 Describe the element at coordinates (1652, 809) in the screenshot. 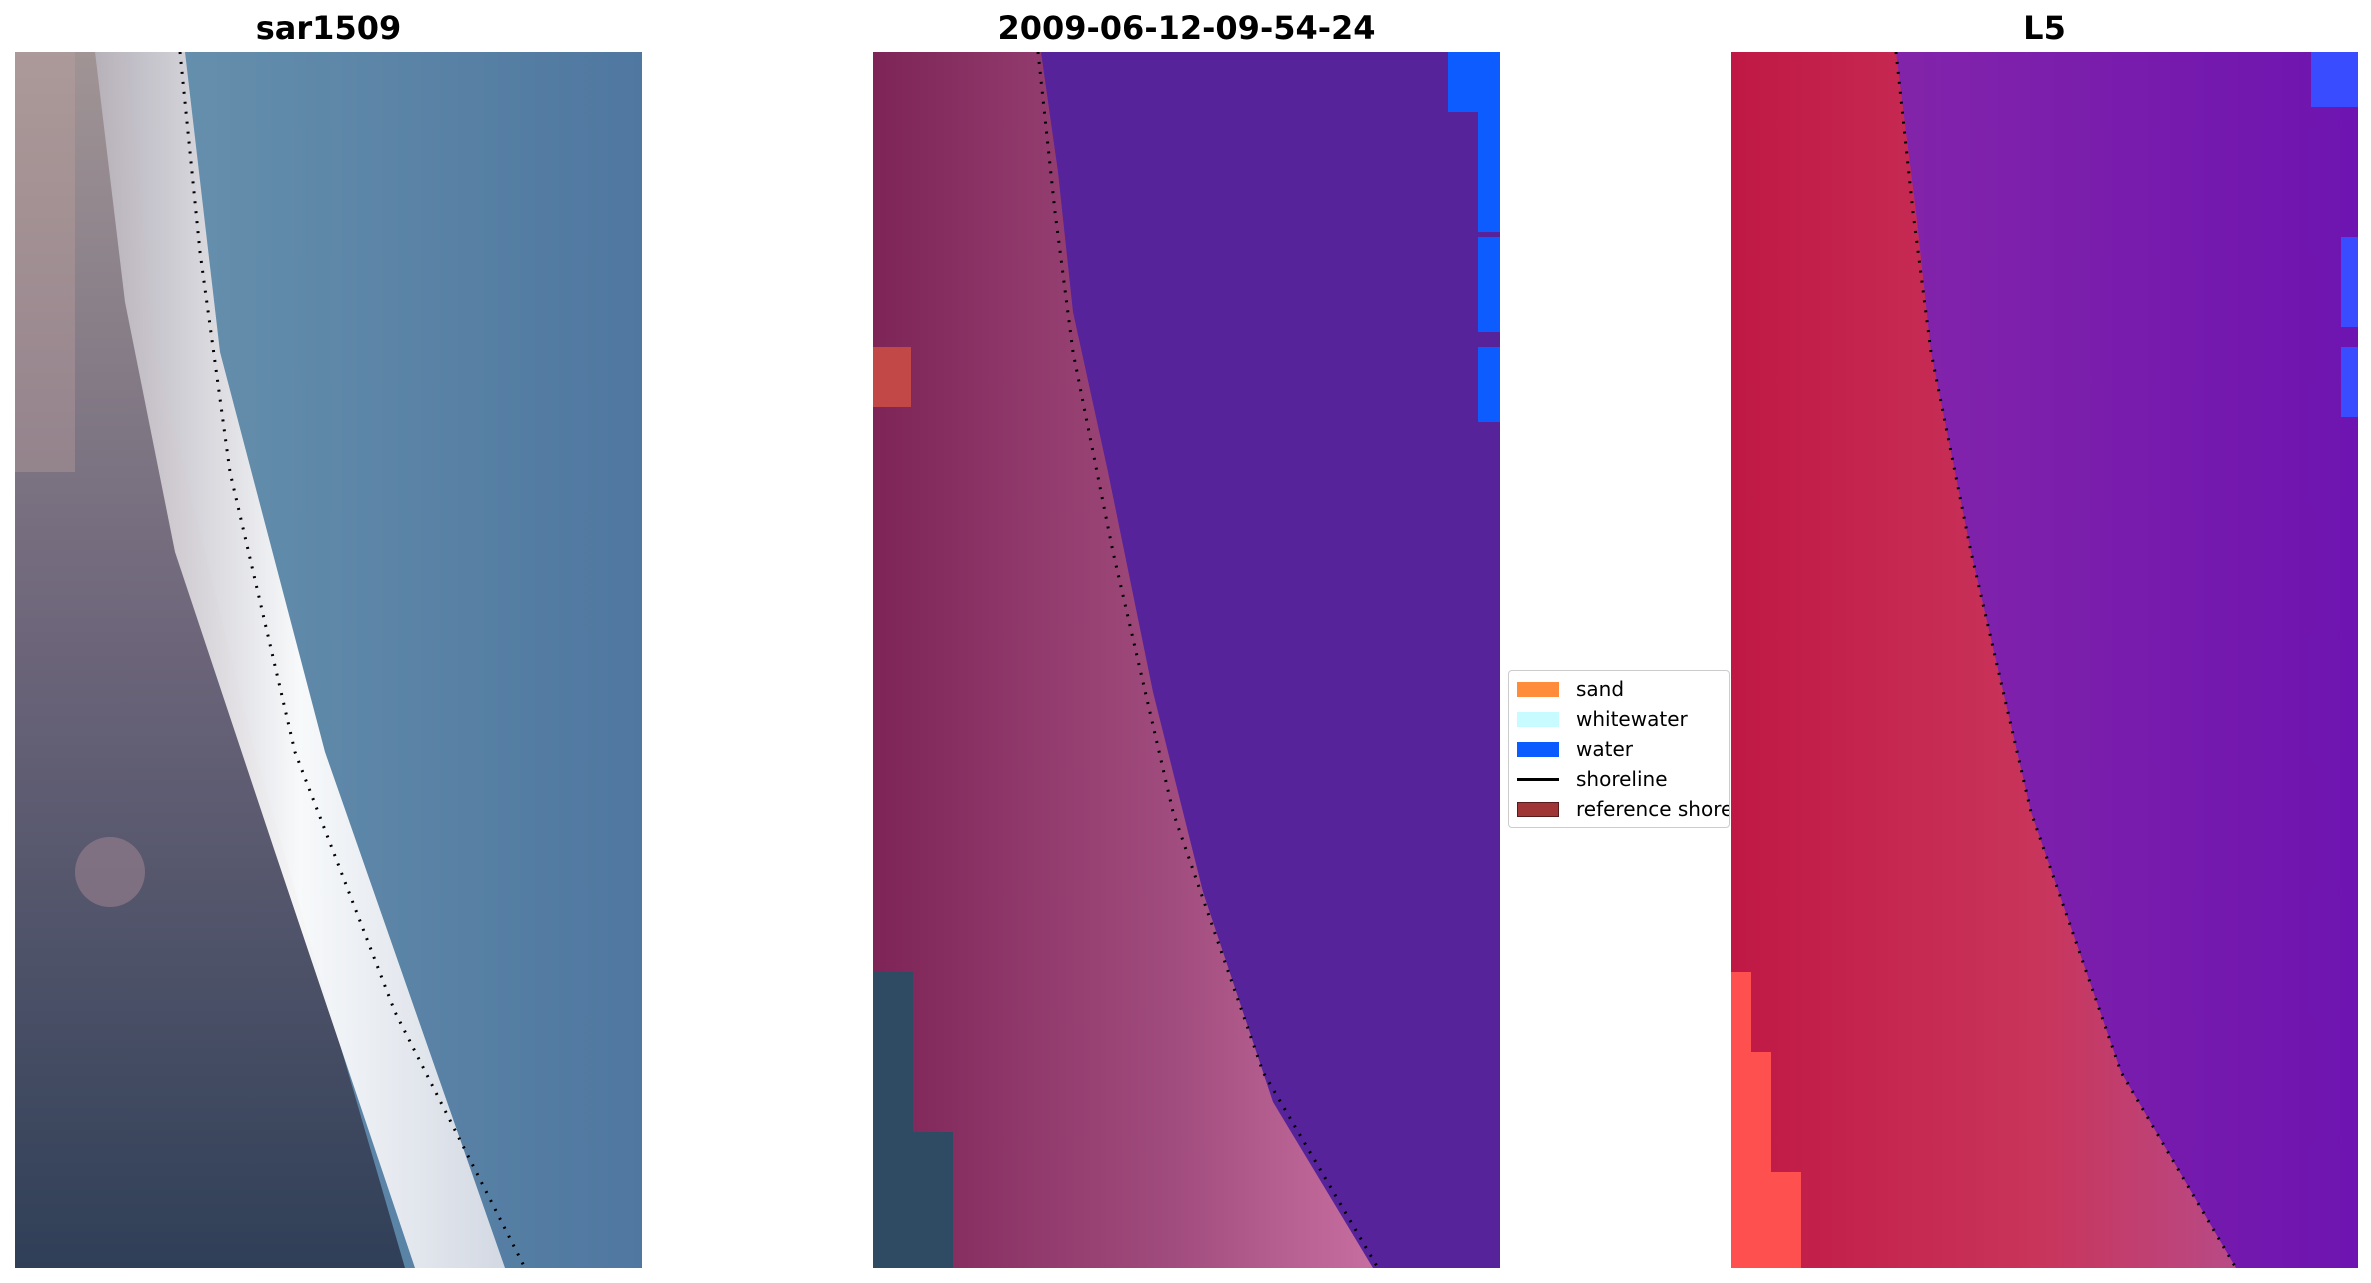

I see `legend-label-reference-shoreline: reference shoreline` at that location.